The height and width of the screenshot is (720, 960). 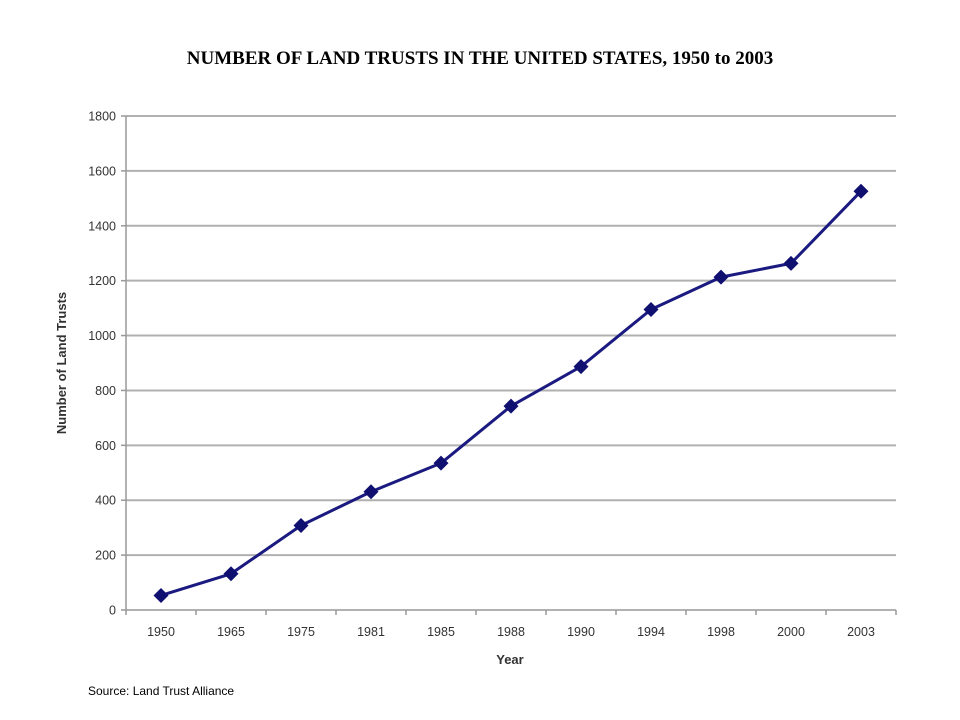 I want to click on y-tick-label: 400, so click(x=105, y=501).